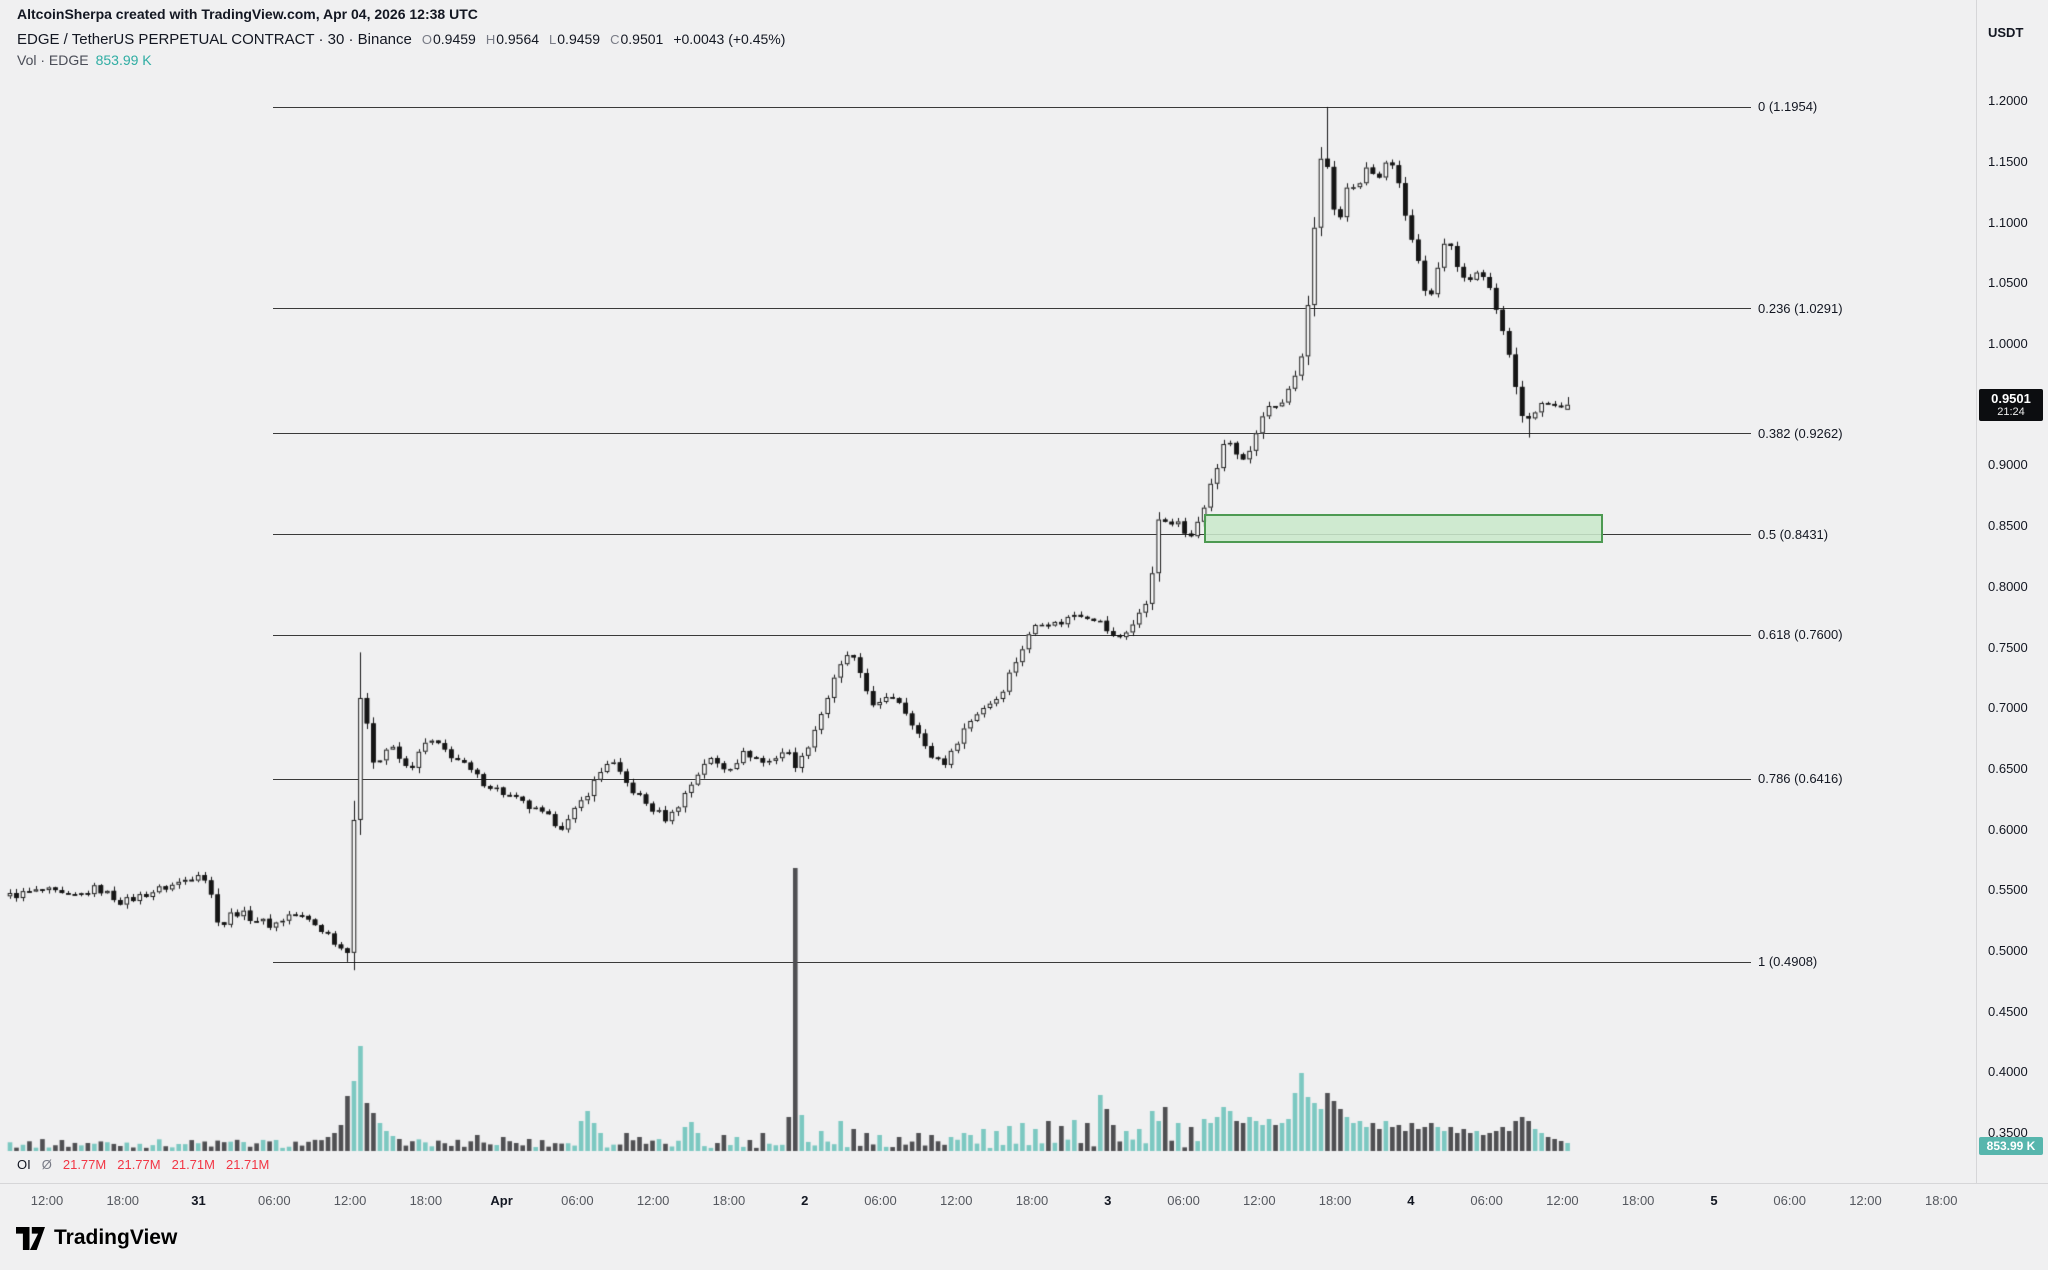 This screenshot has height=1270, width=2048. I want to click on ohlc-close: C 0.9501, so click(636, 39).